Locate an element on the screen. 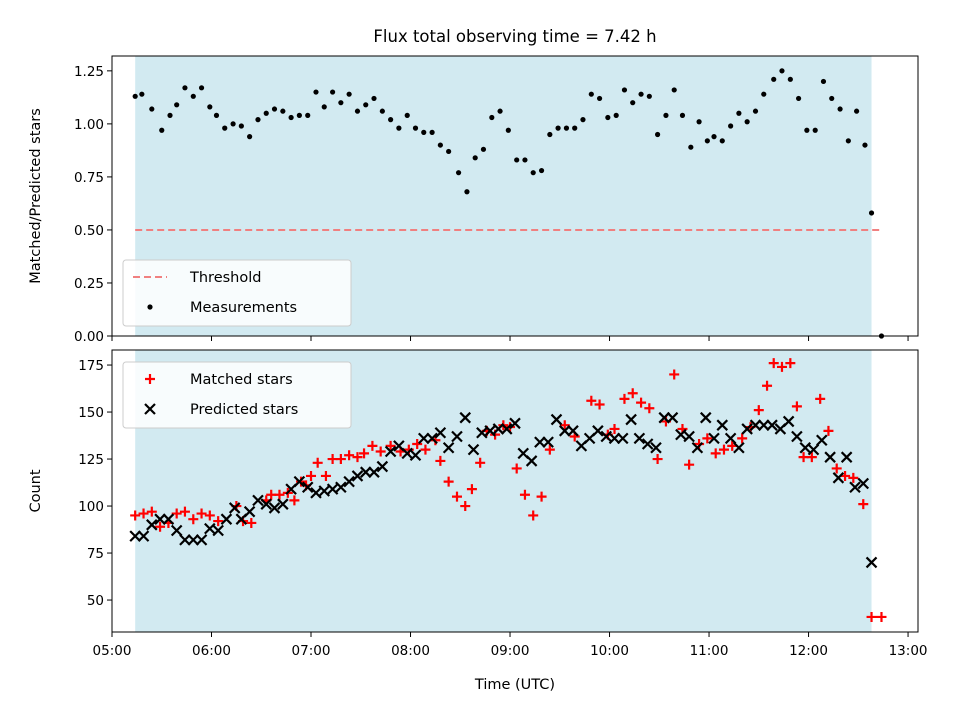 Image resolution: width=960 pixels, height=720 pixels. legend: Threshold Measurements is located at coordinates (237, 293).